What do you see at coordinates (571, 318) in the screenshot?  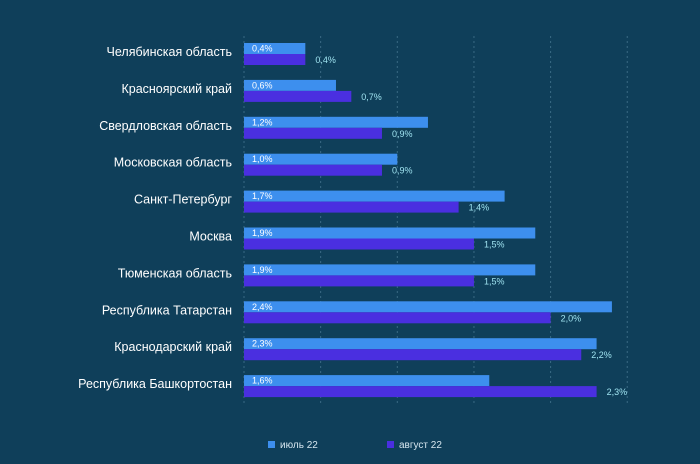 I see `data-label-august: 2,0%` at bounding box center [571, 318].